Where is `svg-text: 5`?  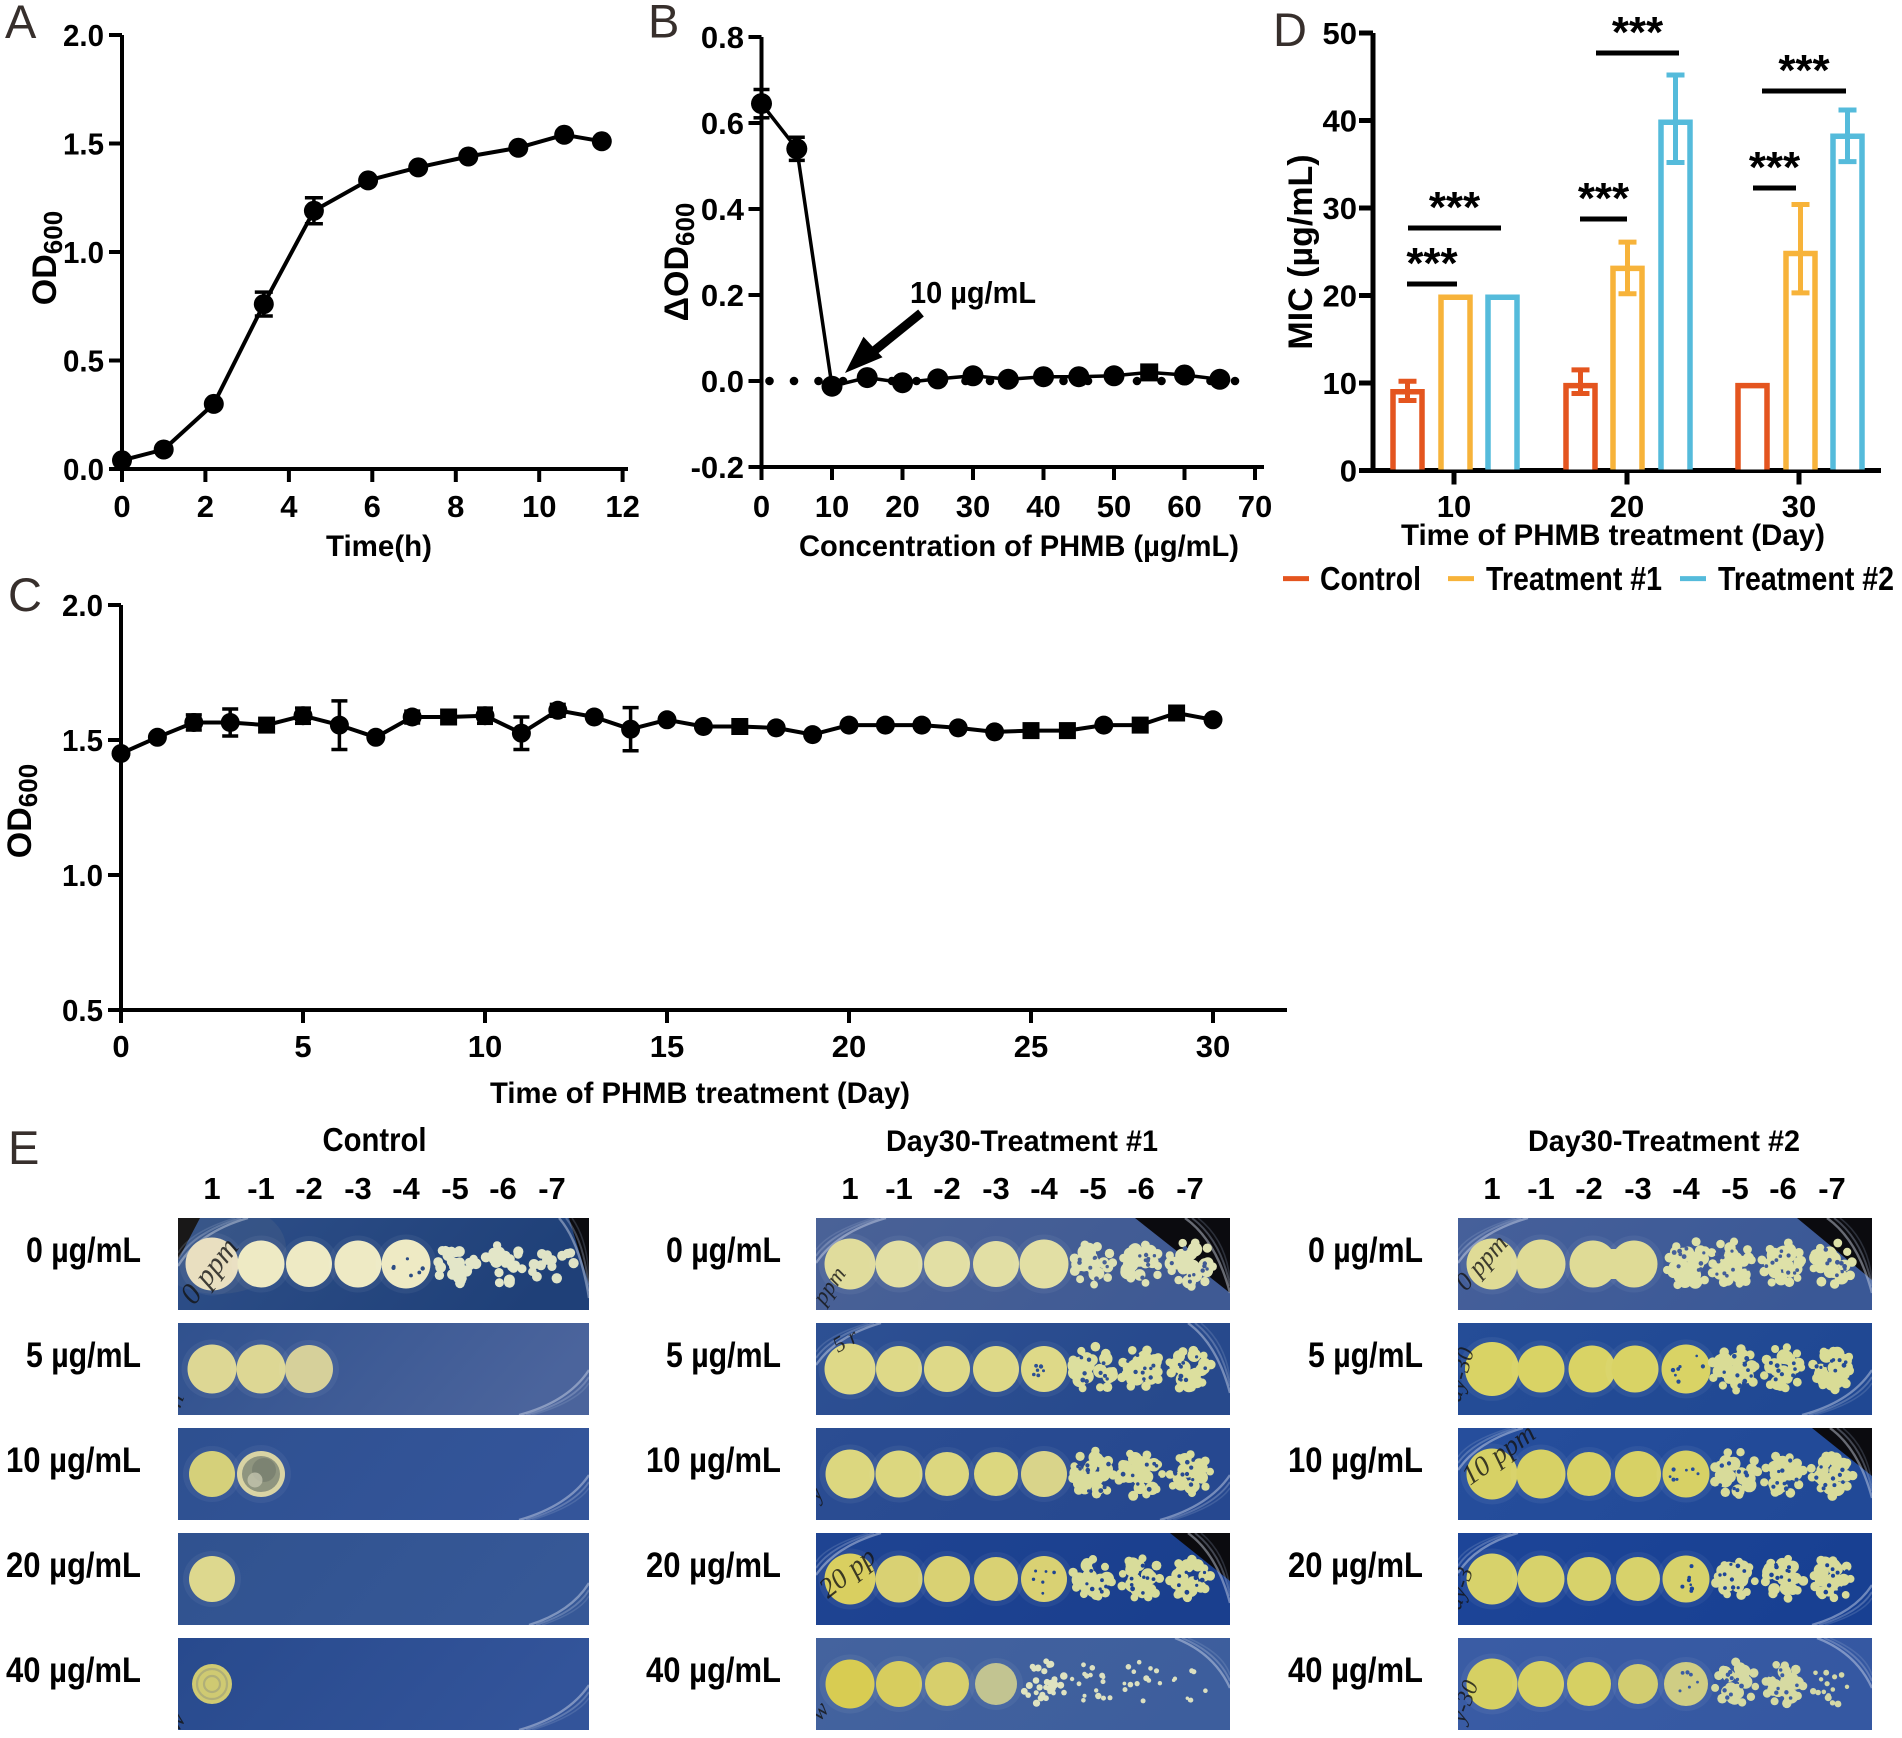 svg-text: 5 is located at coordinates (302, 1046).